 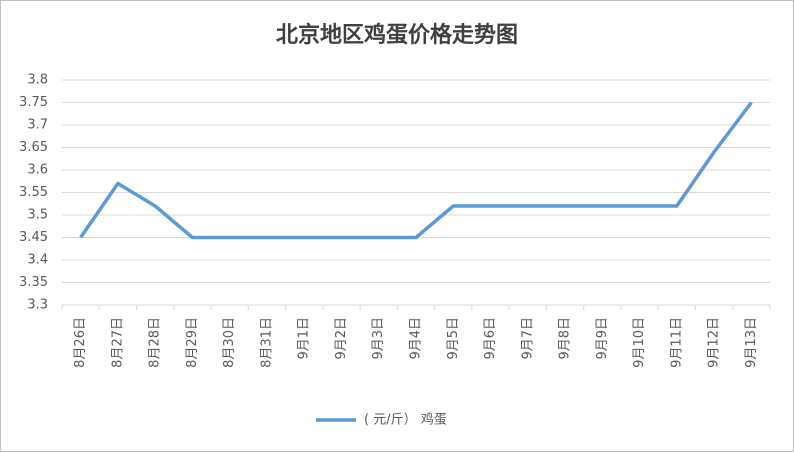 What do you see at coordinates (714, 342) in the screenshot?
I see `x-tick-label: 9月12日` at bounding box center [714, 342].